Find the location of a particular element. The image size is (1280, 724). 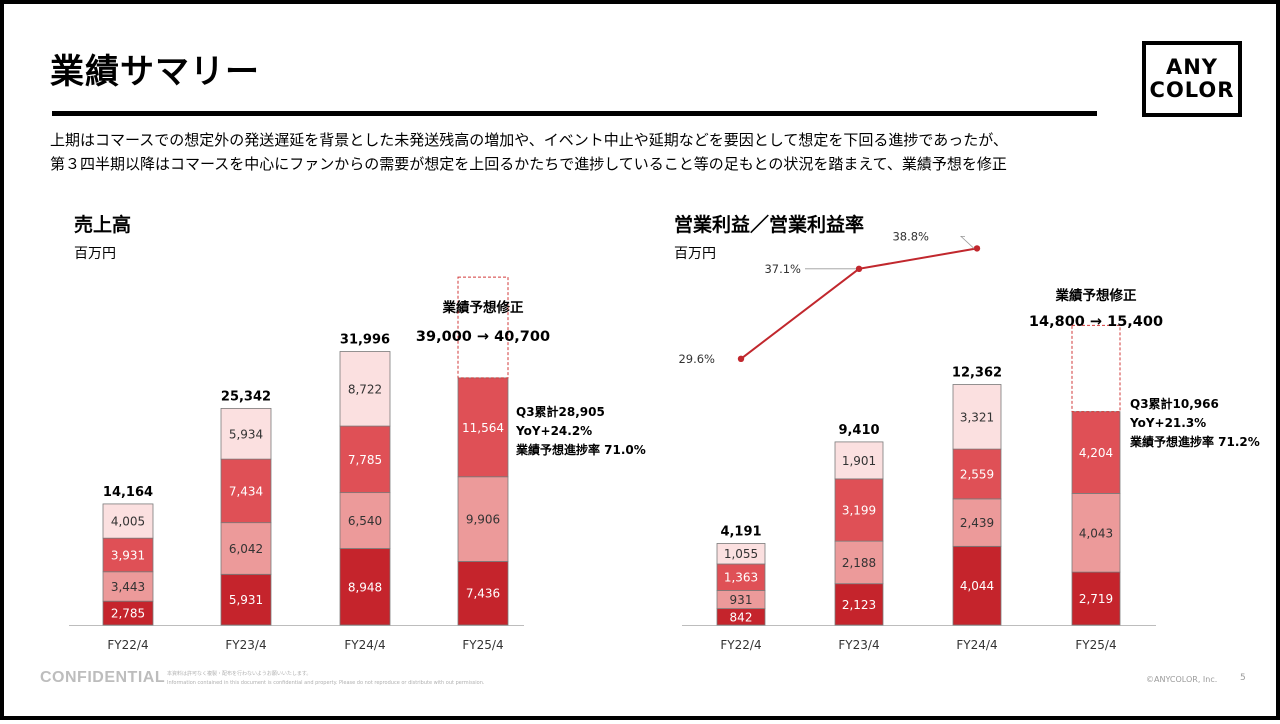

profit-unit-label: 百万円 is located at coordinates (695, 254).